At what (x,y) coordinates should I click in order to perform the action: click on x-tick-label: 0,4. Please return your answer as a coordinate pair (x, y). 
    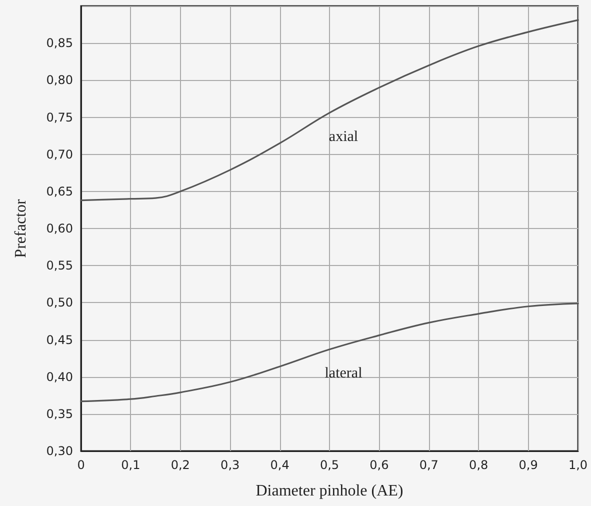
    Looking at the image, I should click on (280, 465).